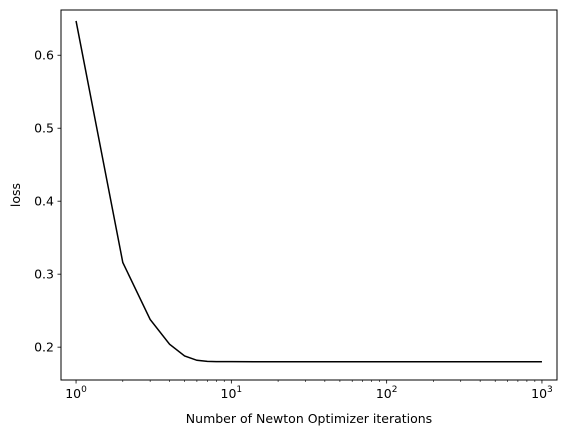  Describe the element at coordinates (76, 393) in the screenshot. I see `x-tick-label: 10⁰` at that location.